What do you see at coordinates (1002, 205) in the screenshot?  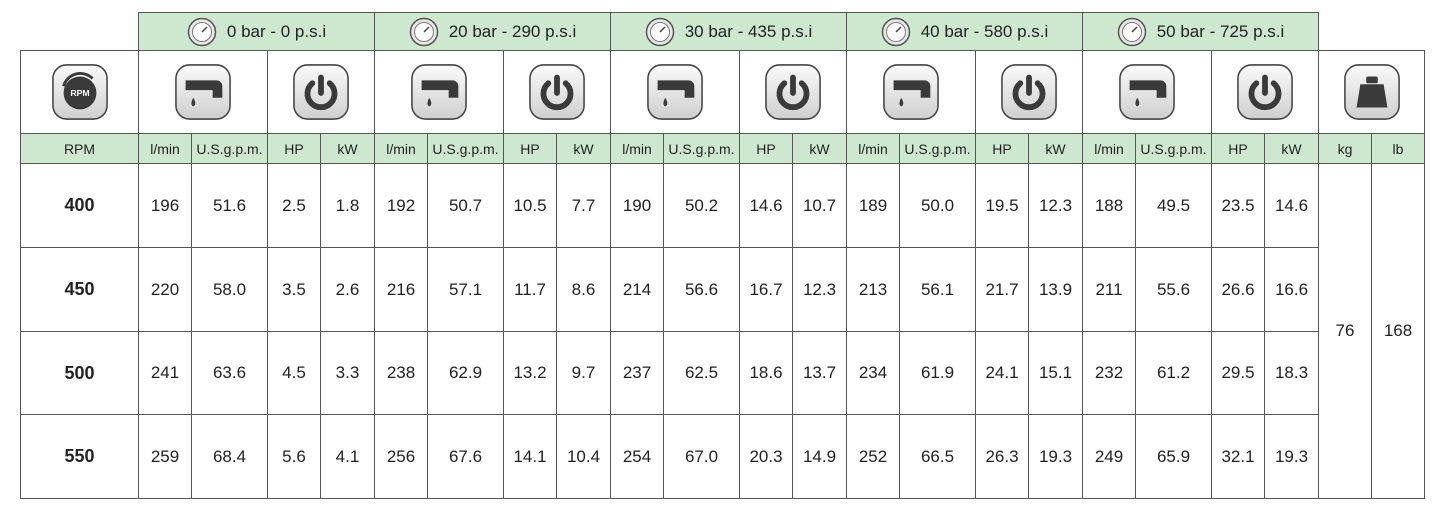 I see `table-cell-text: 19.5` at bounding box center [1002, 205].